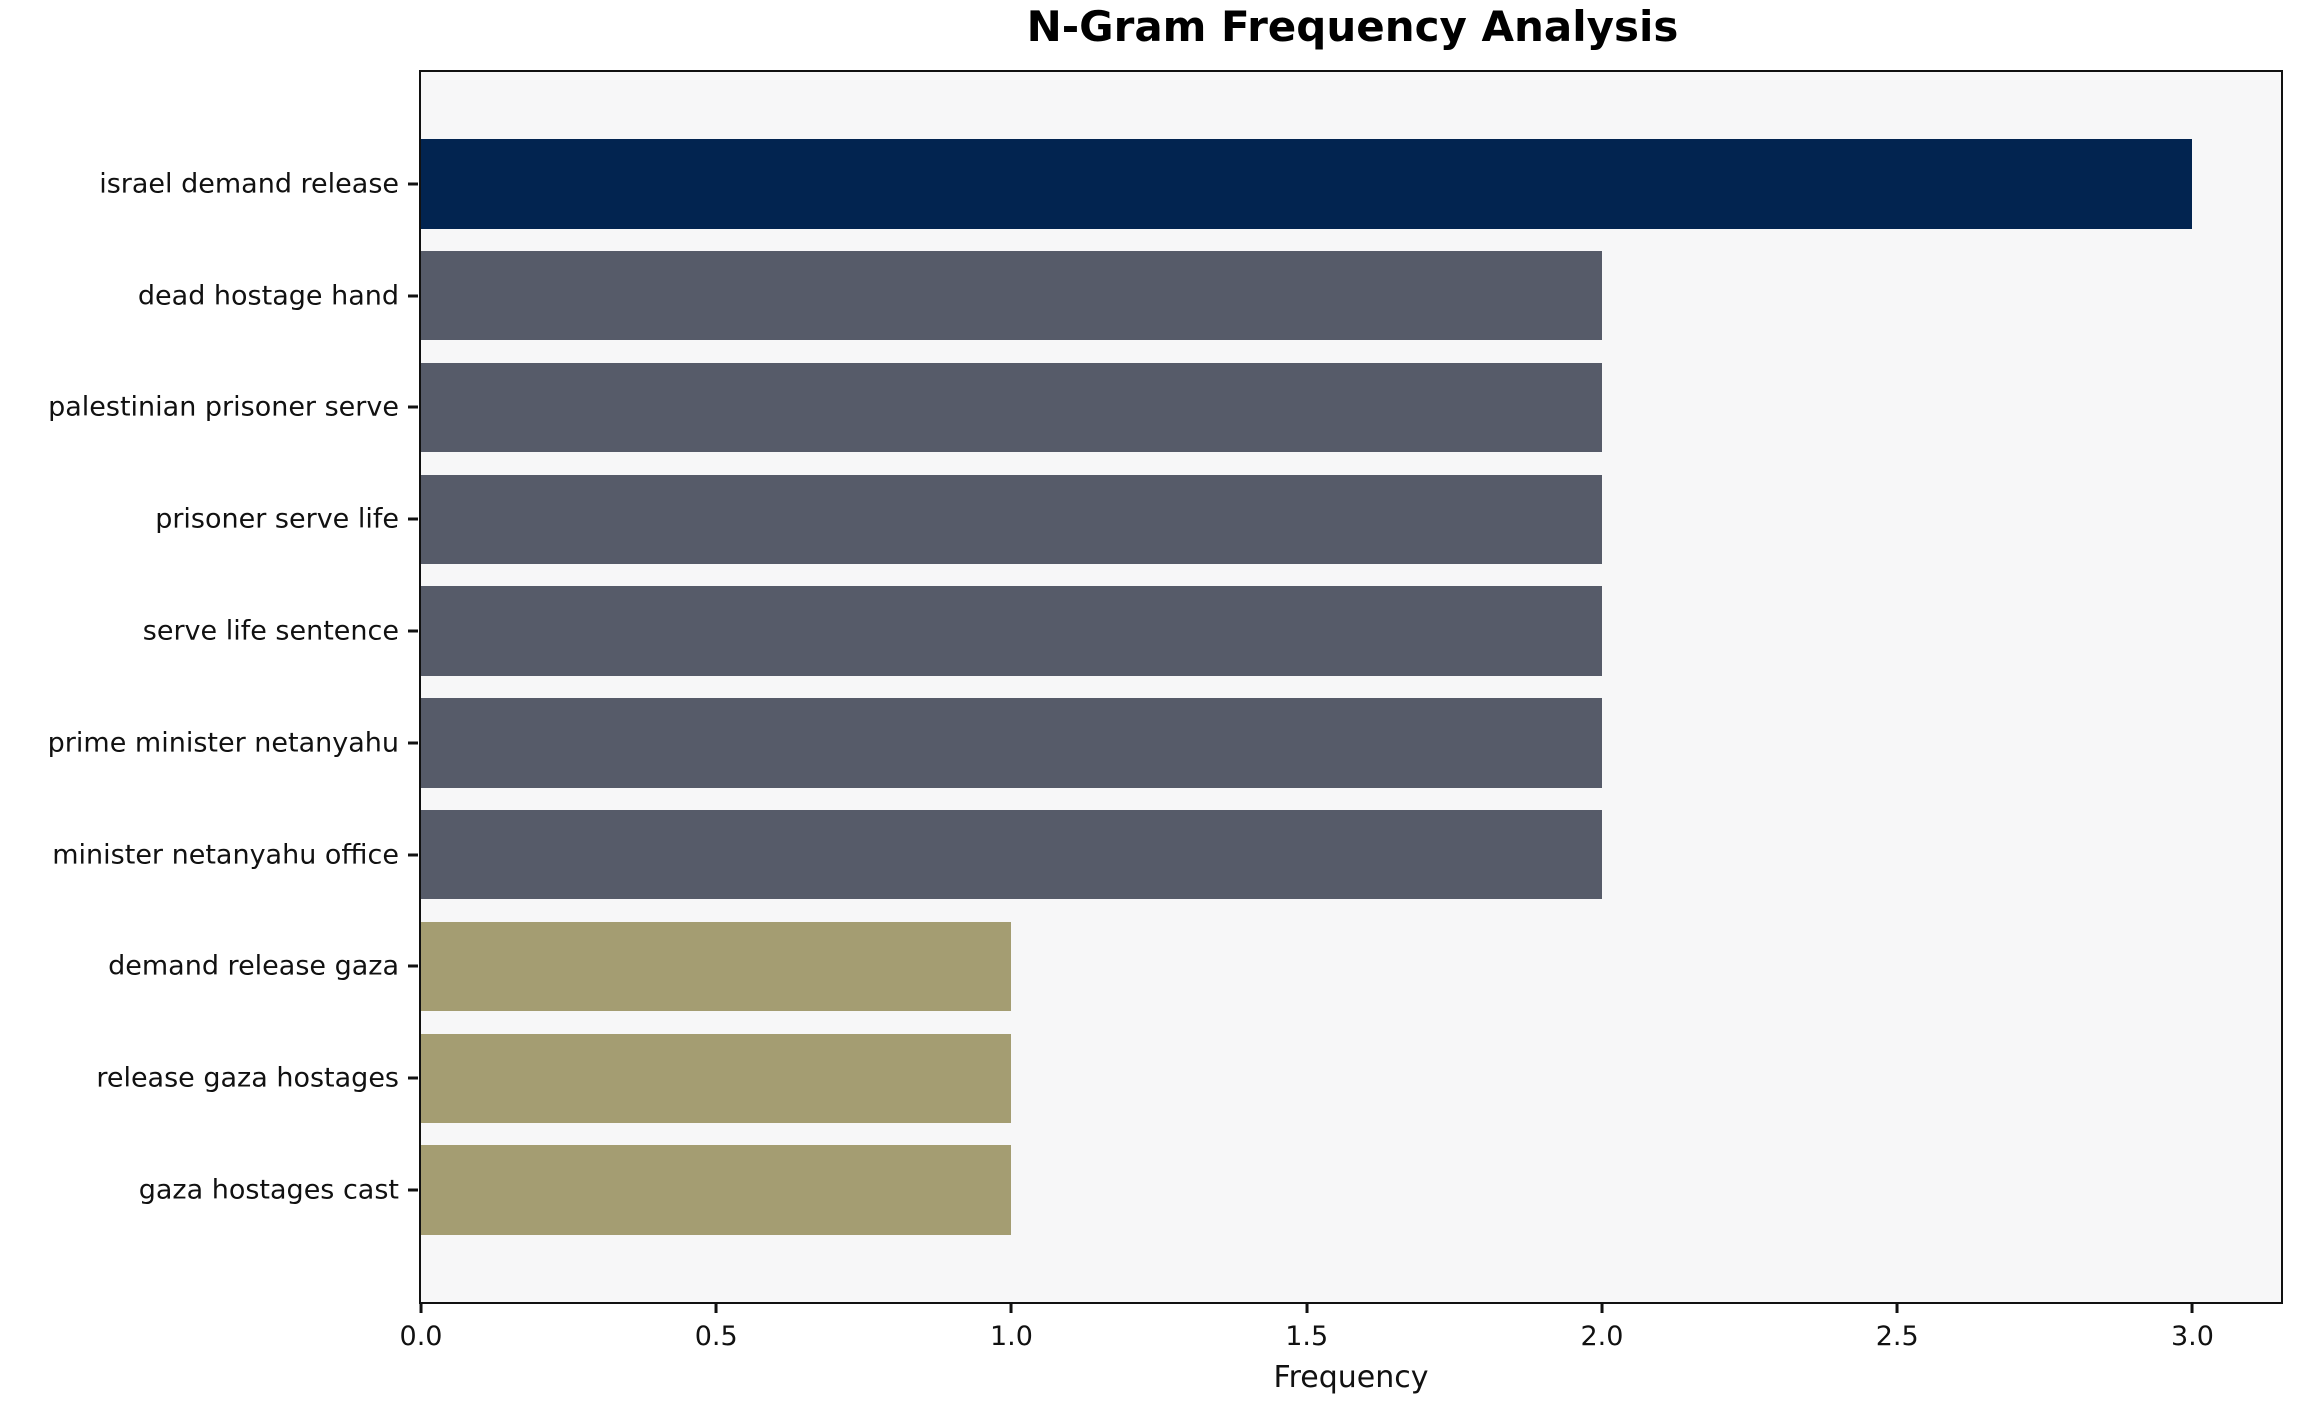 The height and width of the screenshot is (1414, 2299). I want to click on bar-row: demand release gaza, so click(1194, 967).